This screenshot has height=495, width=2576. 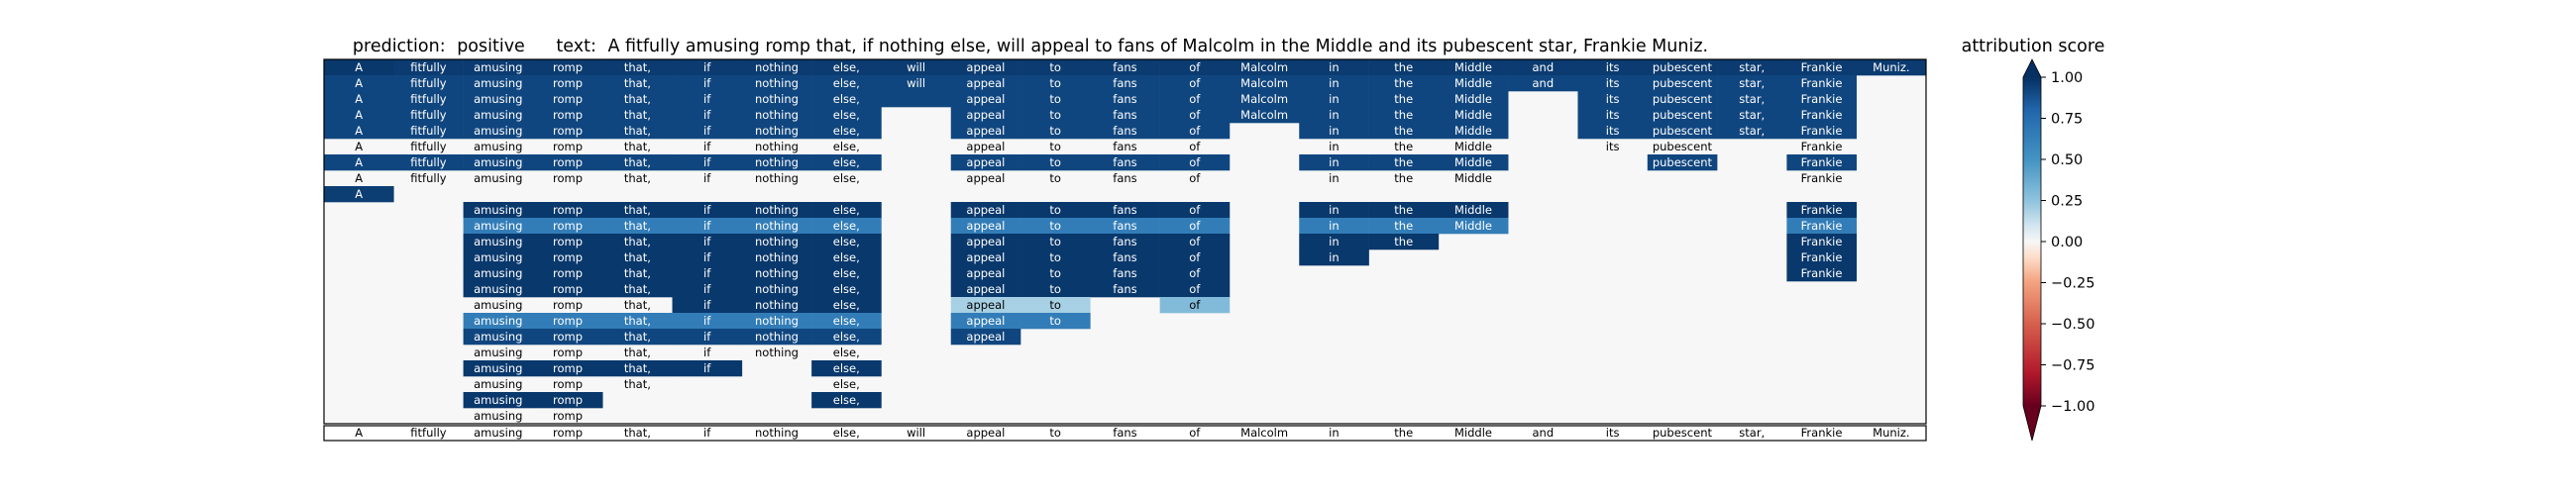 I want to click on bottom-token-label: Middle, so click(x=1473, y=433).